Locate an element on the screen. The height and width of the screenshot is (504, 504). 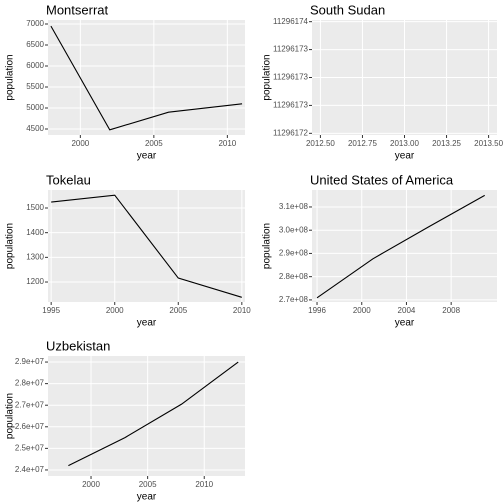
x-tick-label: 2013.25 is located at coordinates (446, 143).